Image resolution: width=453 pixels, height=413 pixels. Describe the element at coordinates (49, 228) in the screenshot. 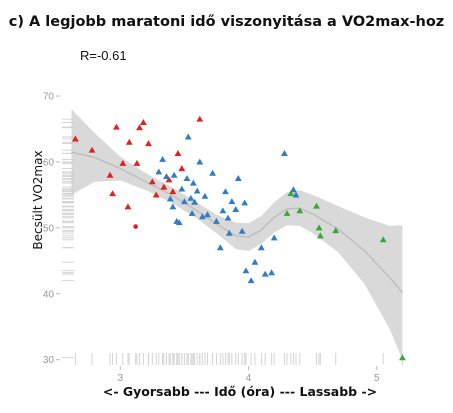

I see `y-tick-label: 50` at that location.